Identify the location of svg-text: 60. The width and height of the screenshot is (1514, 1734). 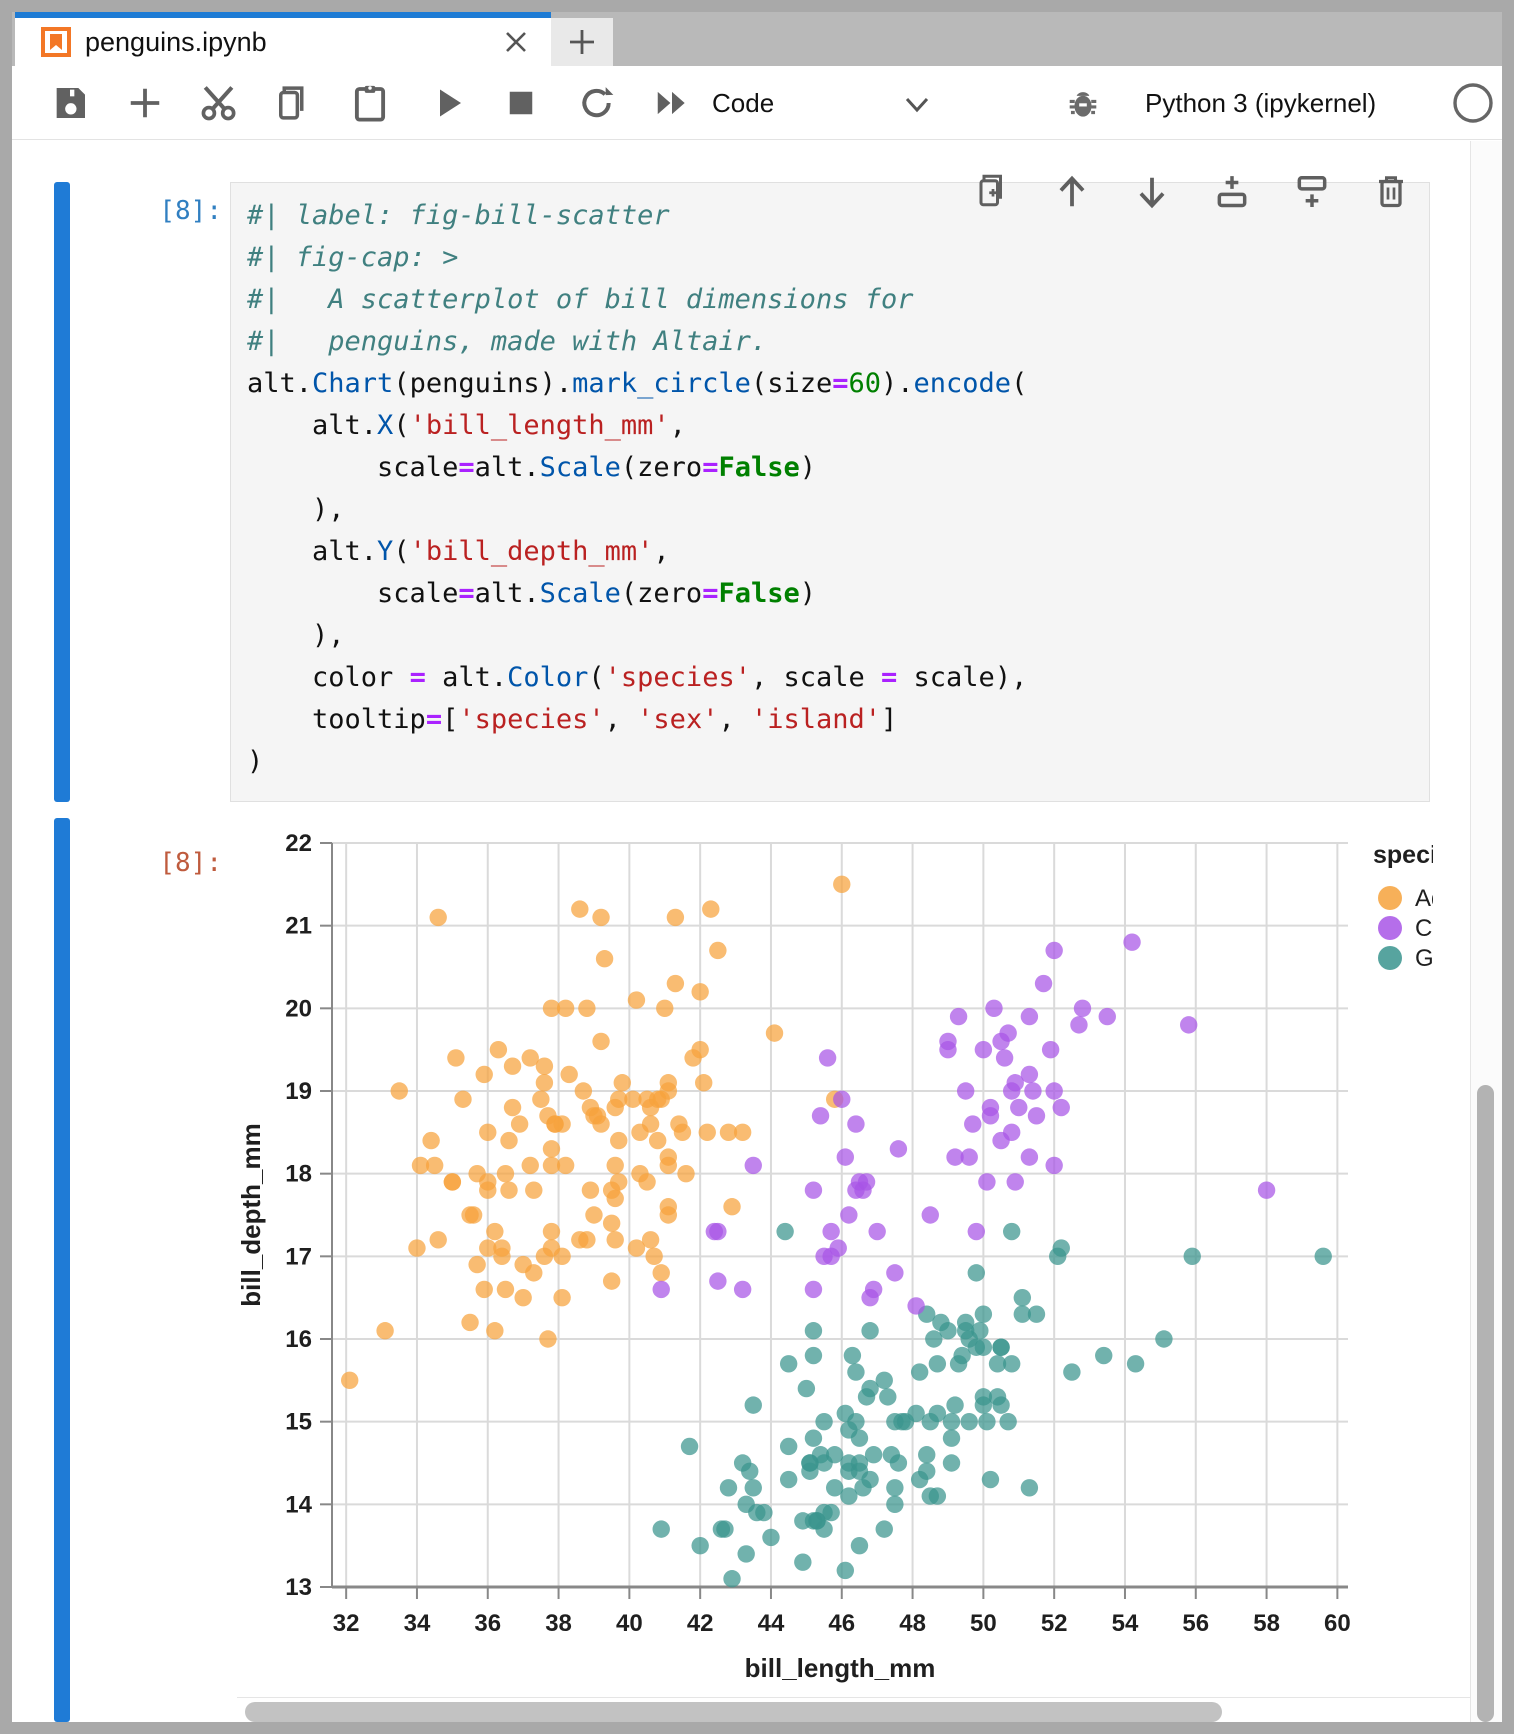
(1337, 1623).